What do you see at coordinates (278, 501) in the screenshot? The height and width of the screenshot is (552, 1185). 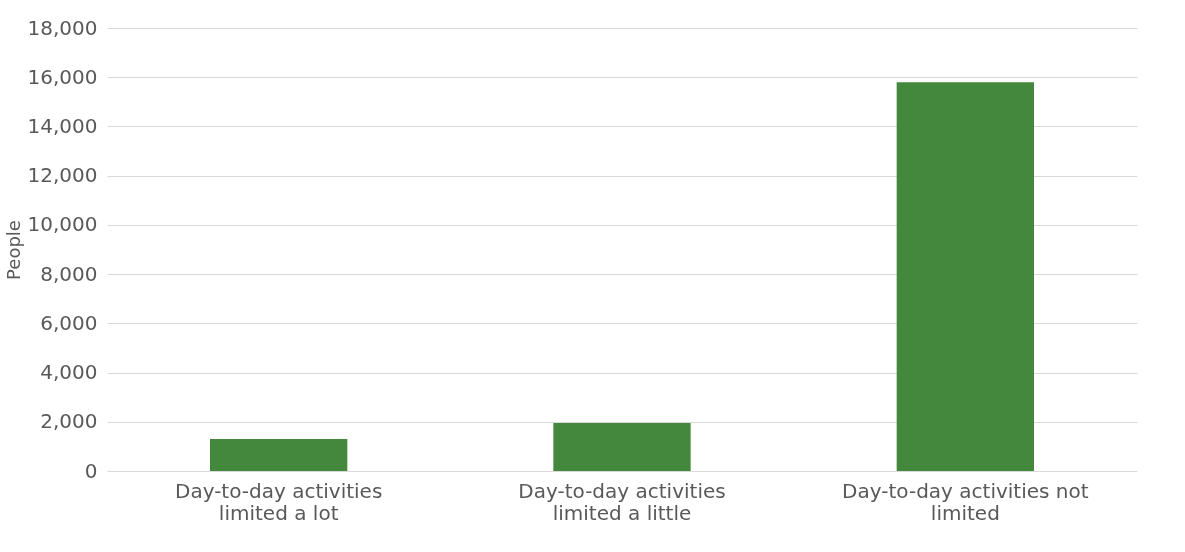 I see `x-tick-label: Day-to-day activities limited a lot` at bounding box center [278, 501].